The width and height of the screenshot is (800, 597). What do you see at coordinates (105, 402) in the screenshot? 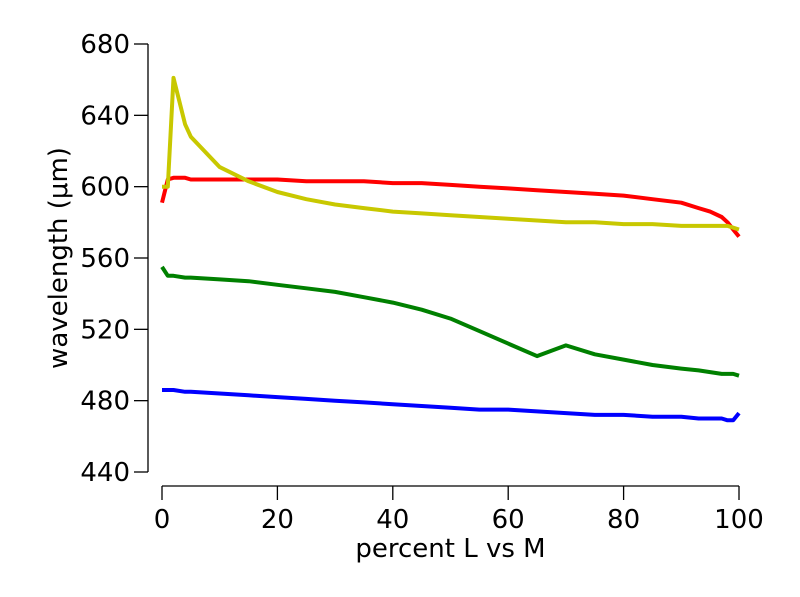
I see `y-tick-label: 480` at bounding box center [105, 402].